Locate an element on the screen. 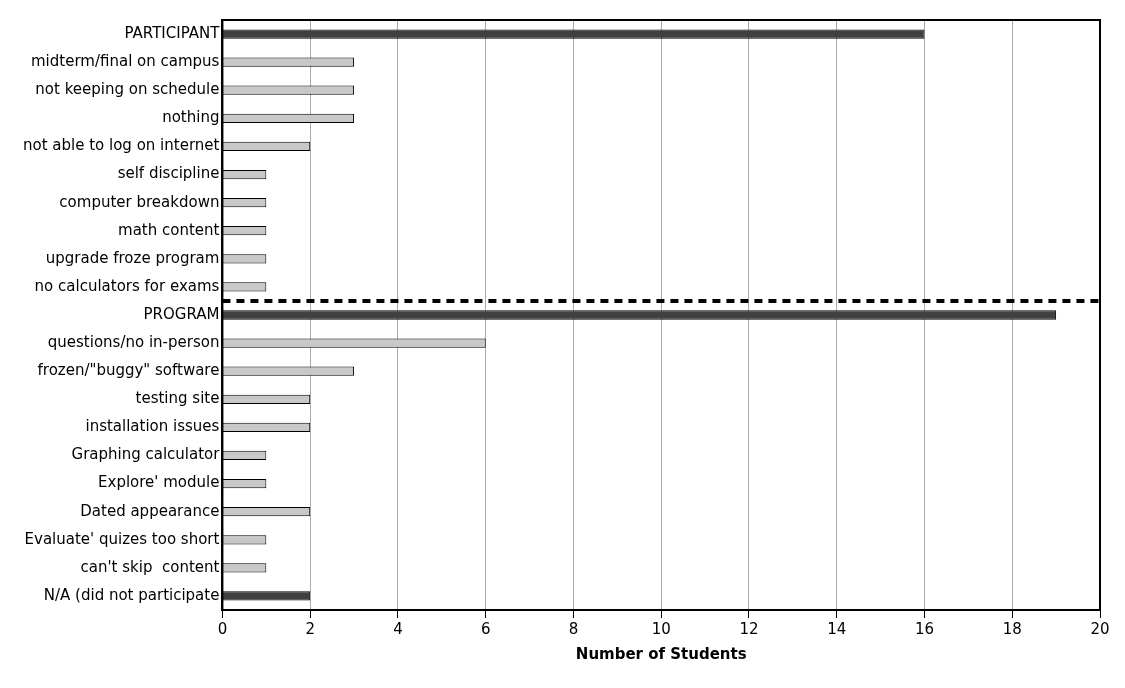 The image size is (1125, 688). x-tick-label: 10 is located at coordinates (661, 628).